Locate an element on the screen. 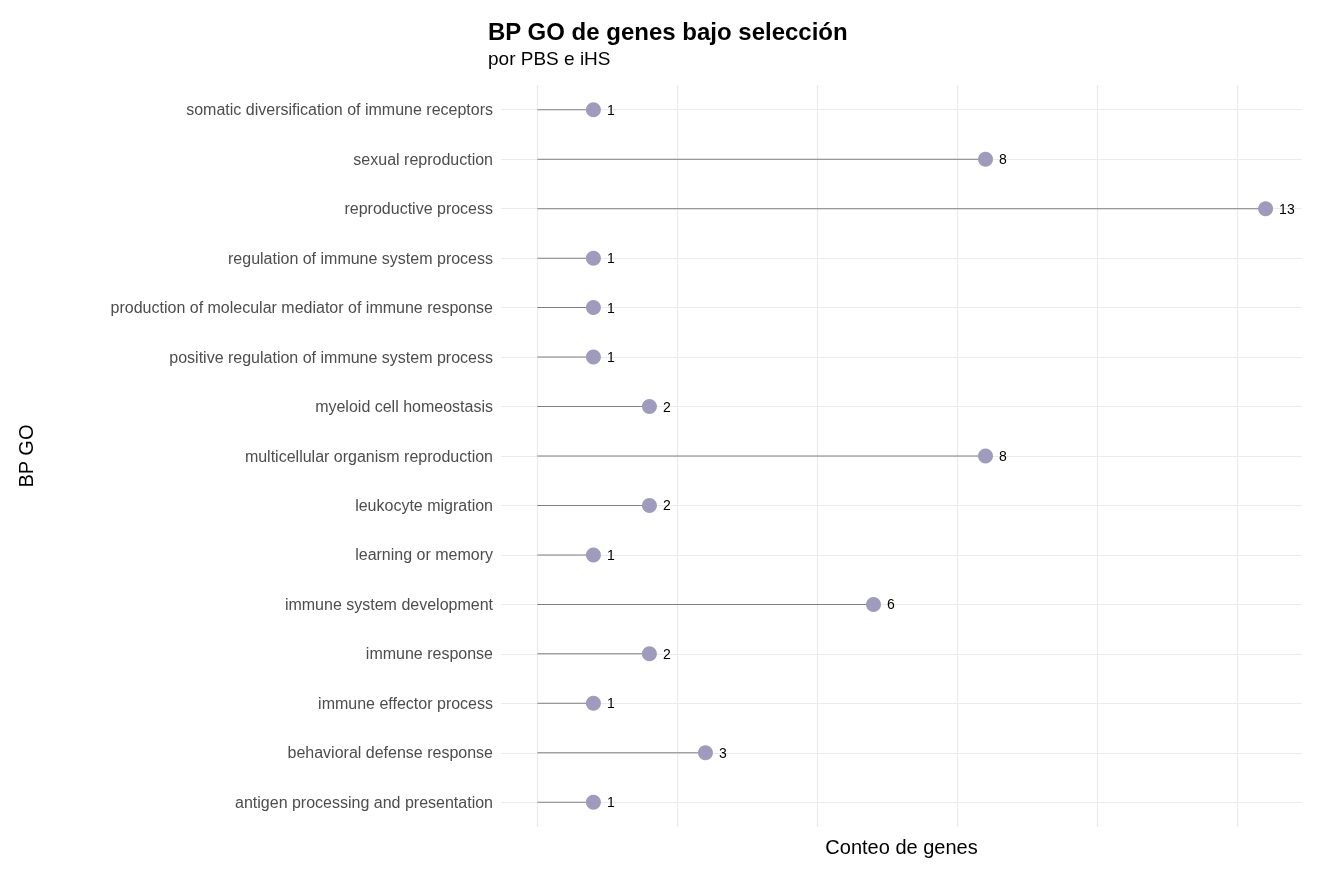 Image resolution: width=1322 pixels, height=870 pixels. y-tick-label: immune system development is located at coordinates (389, 604).